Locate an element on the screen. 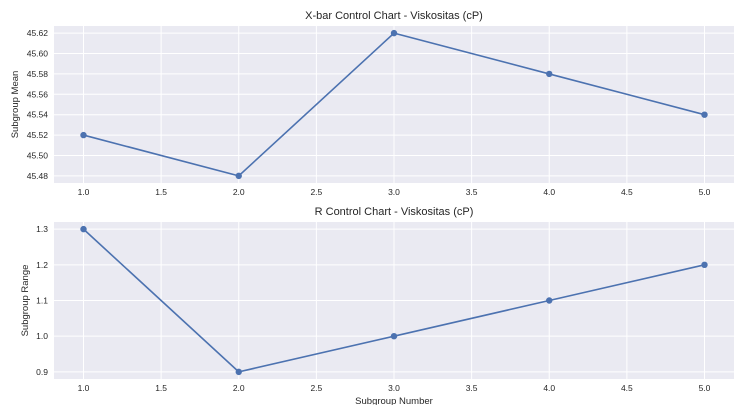  r-y-ticks: 0.9 1.0 1.1 1.2 1.3 is located at coordinates (42, 300).